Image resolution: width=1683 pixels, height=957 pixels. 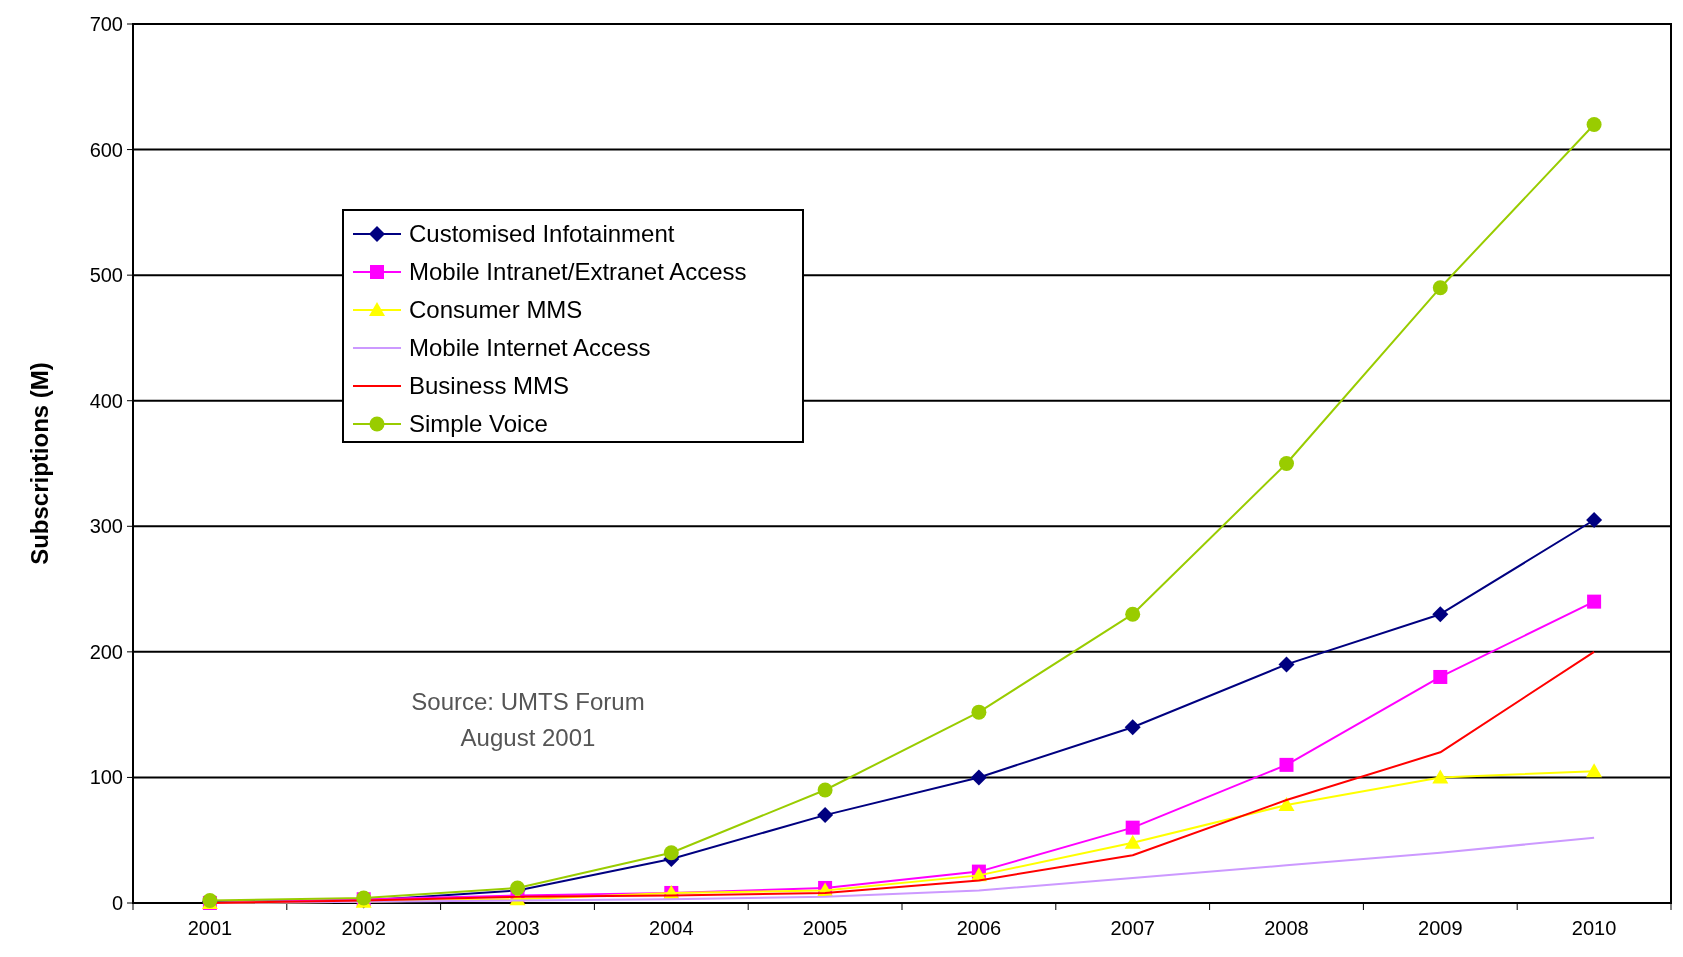 What do you see at coordinates (1594, 928) in the screenshot?
I see `x-tick-label: 2010` at bounding box center [1594, 928].